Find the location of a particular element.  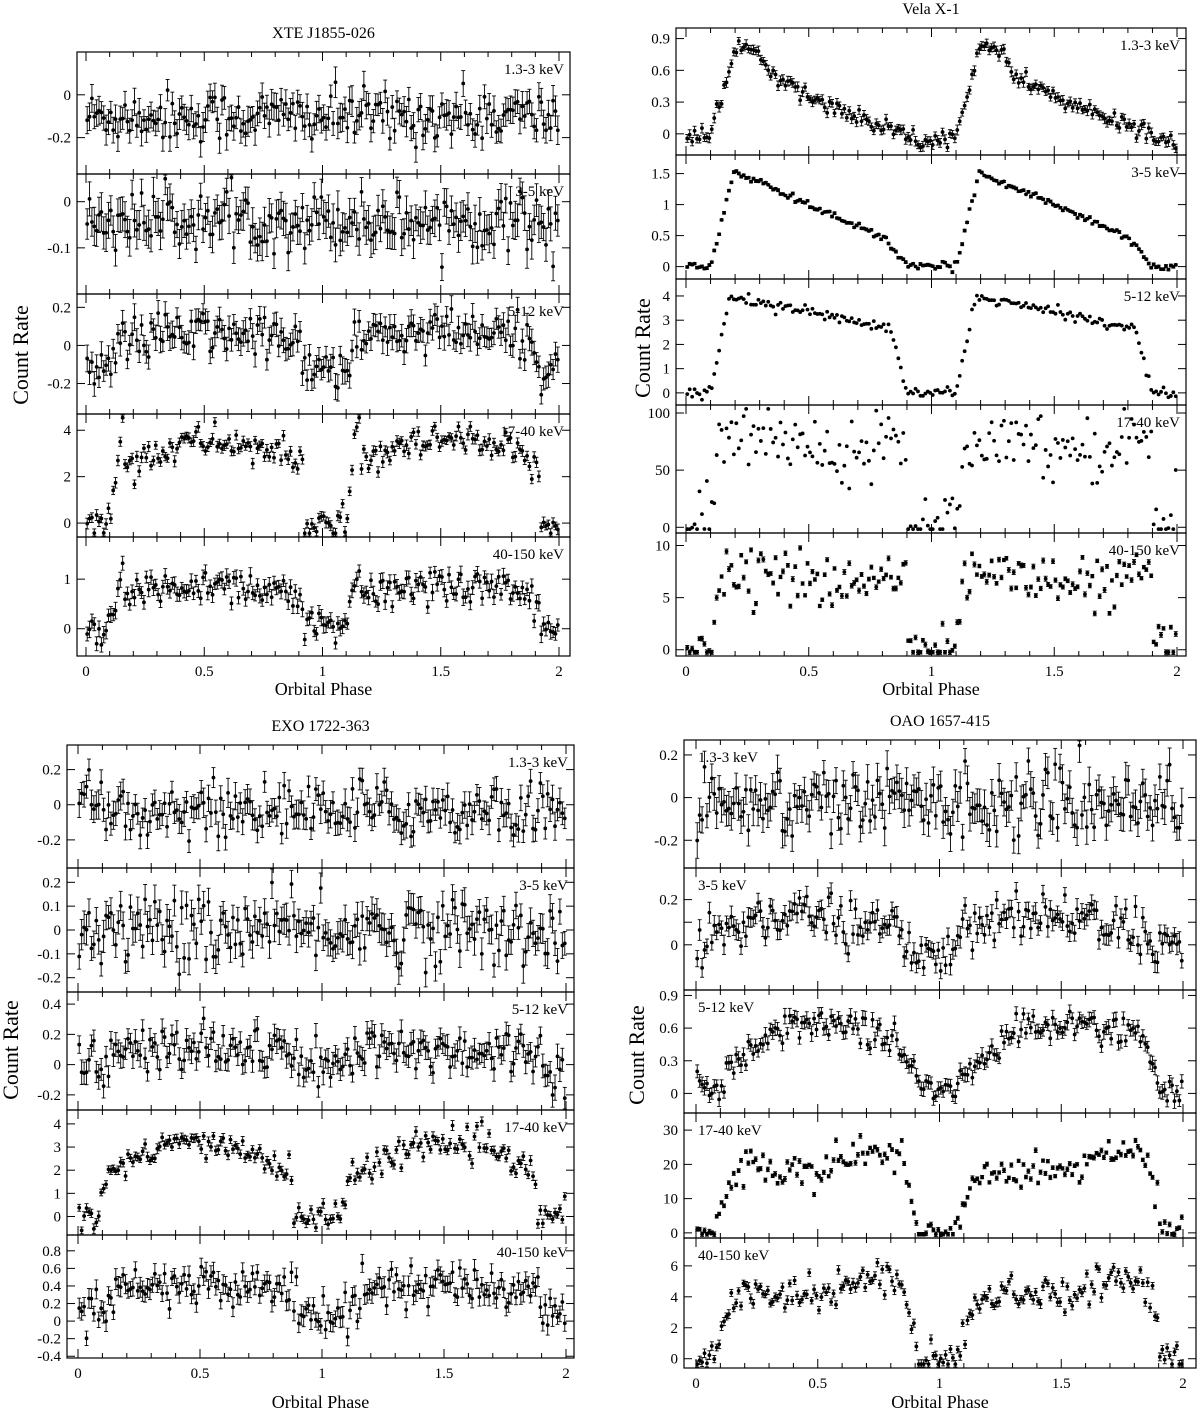

energy-band-label: 3-5 keV is located at coordinates (539, 192).